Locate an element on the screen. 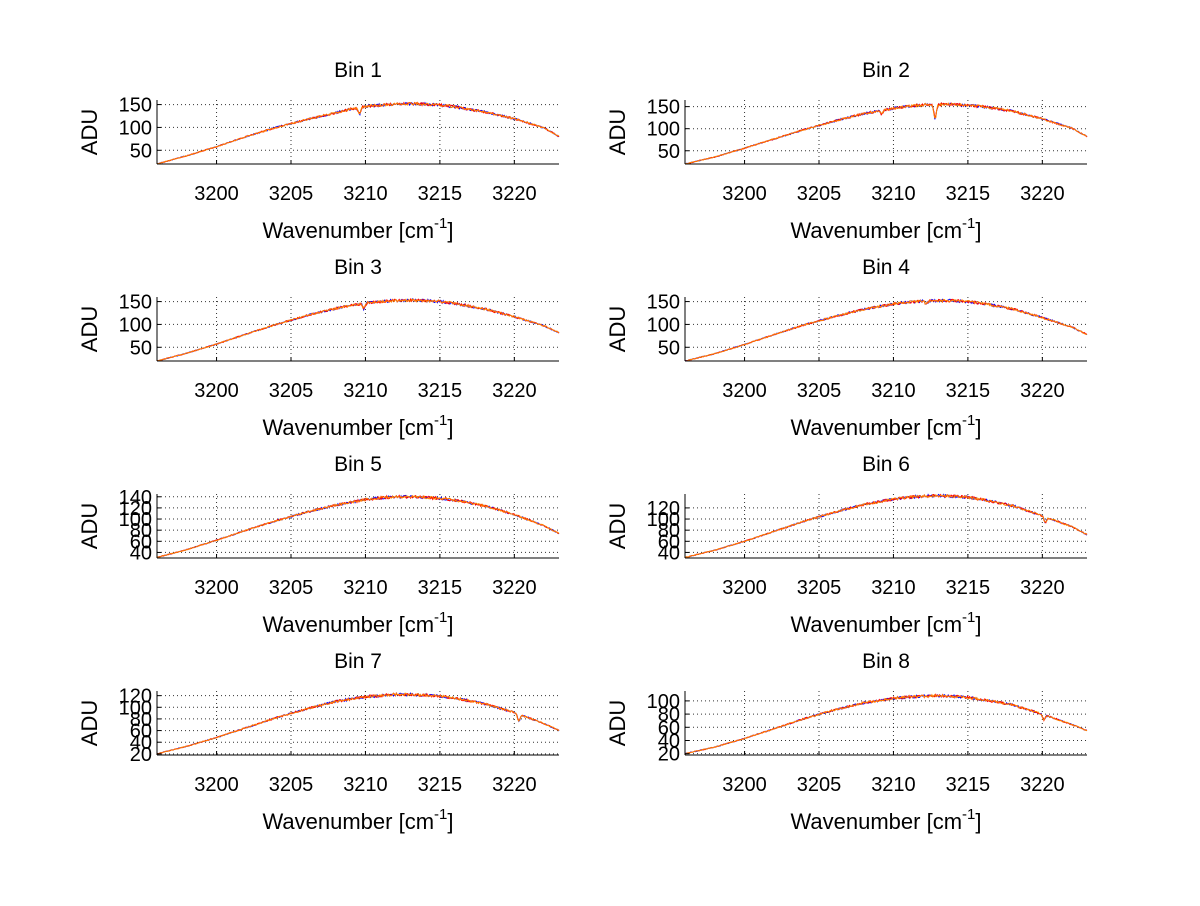 The image size is (1200, 906). subplot-title: Bin 1 is located at coordinates (358, 70).